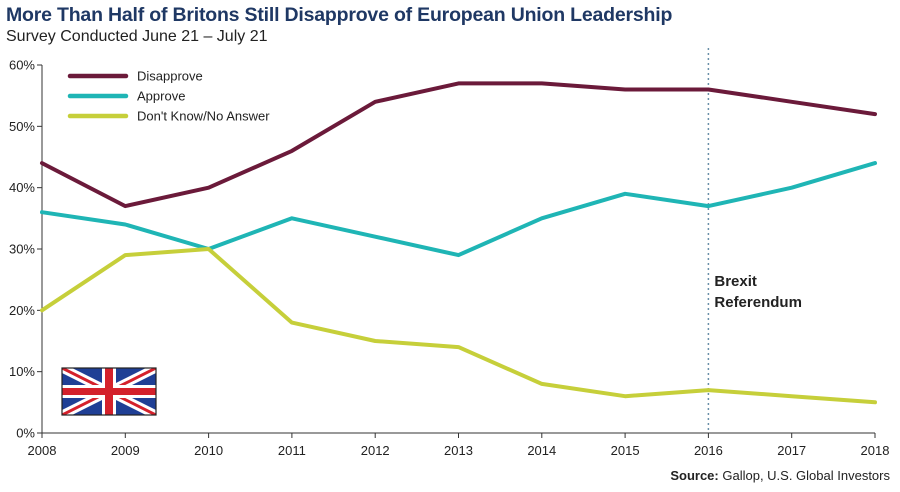 This screenshot has width=900, height=492. What do you see at coordinates (754, 240) in the screenshot?
I see `brexit-annotation: Brexit Referendum` at bounding box center [754, 240].